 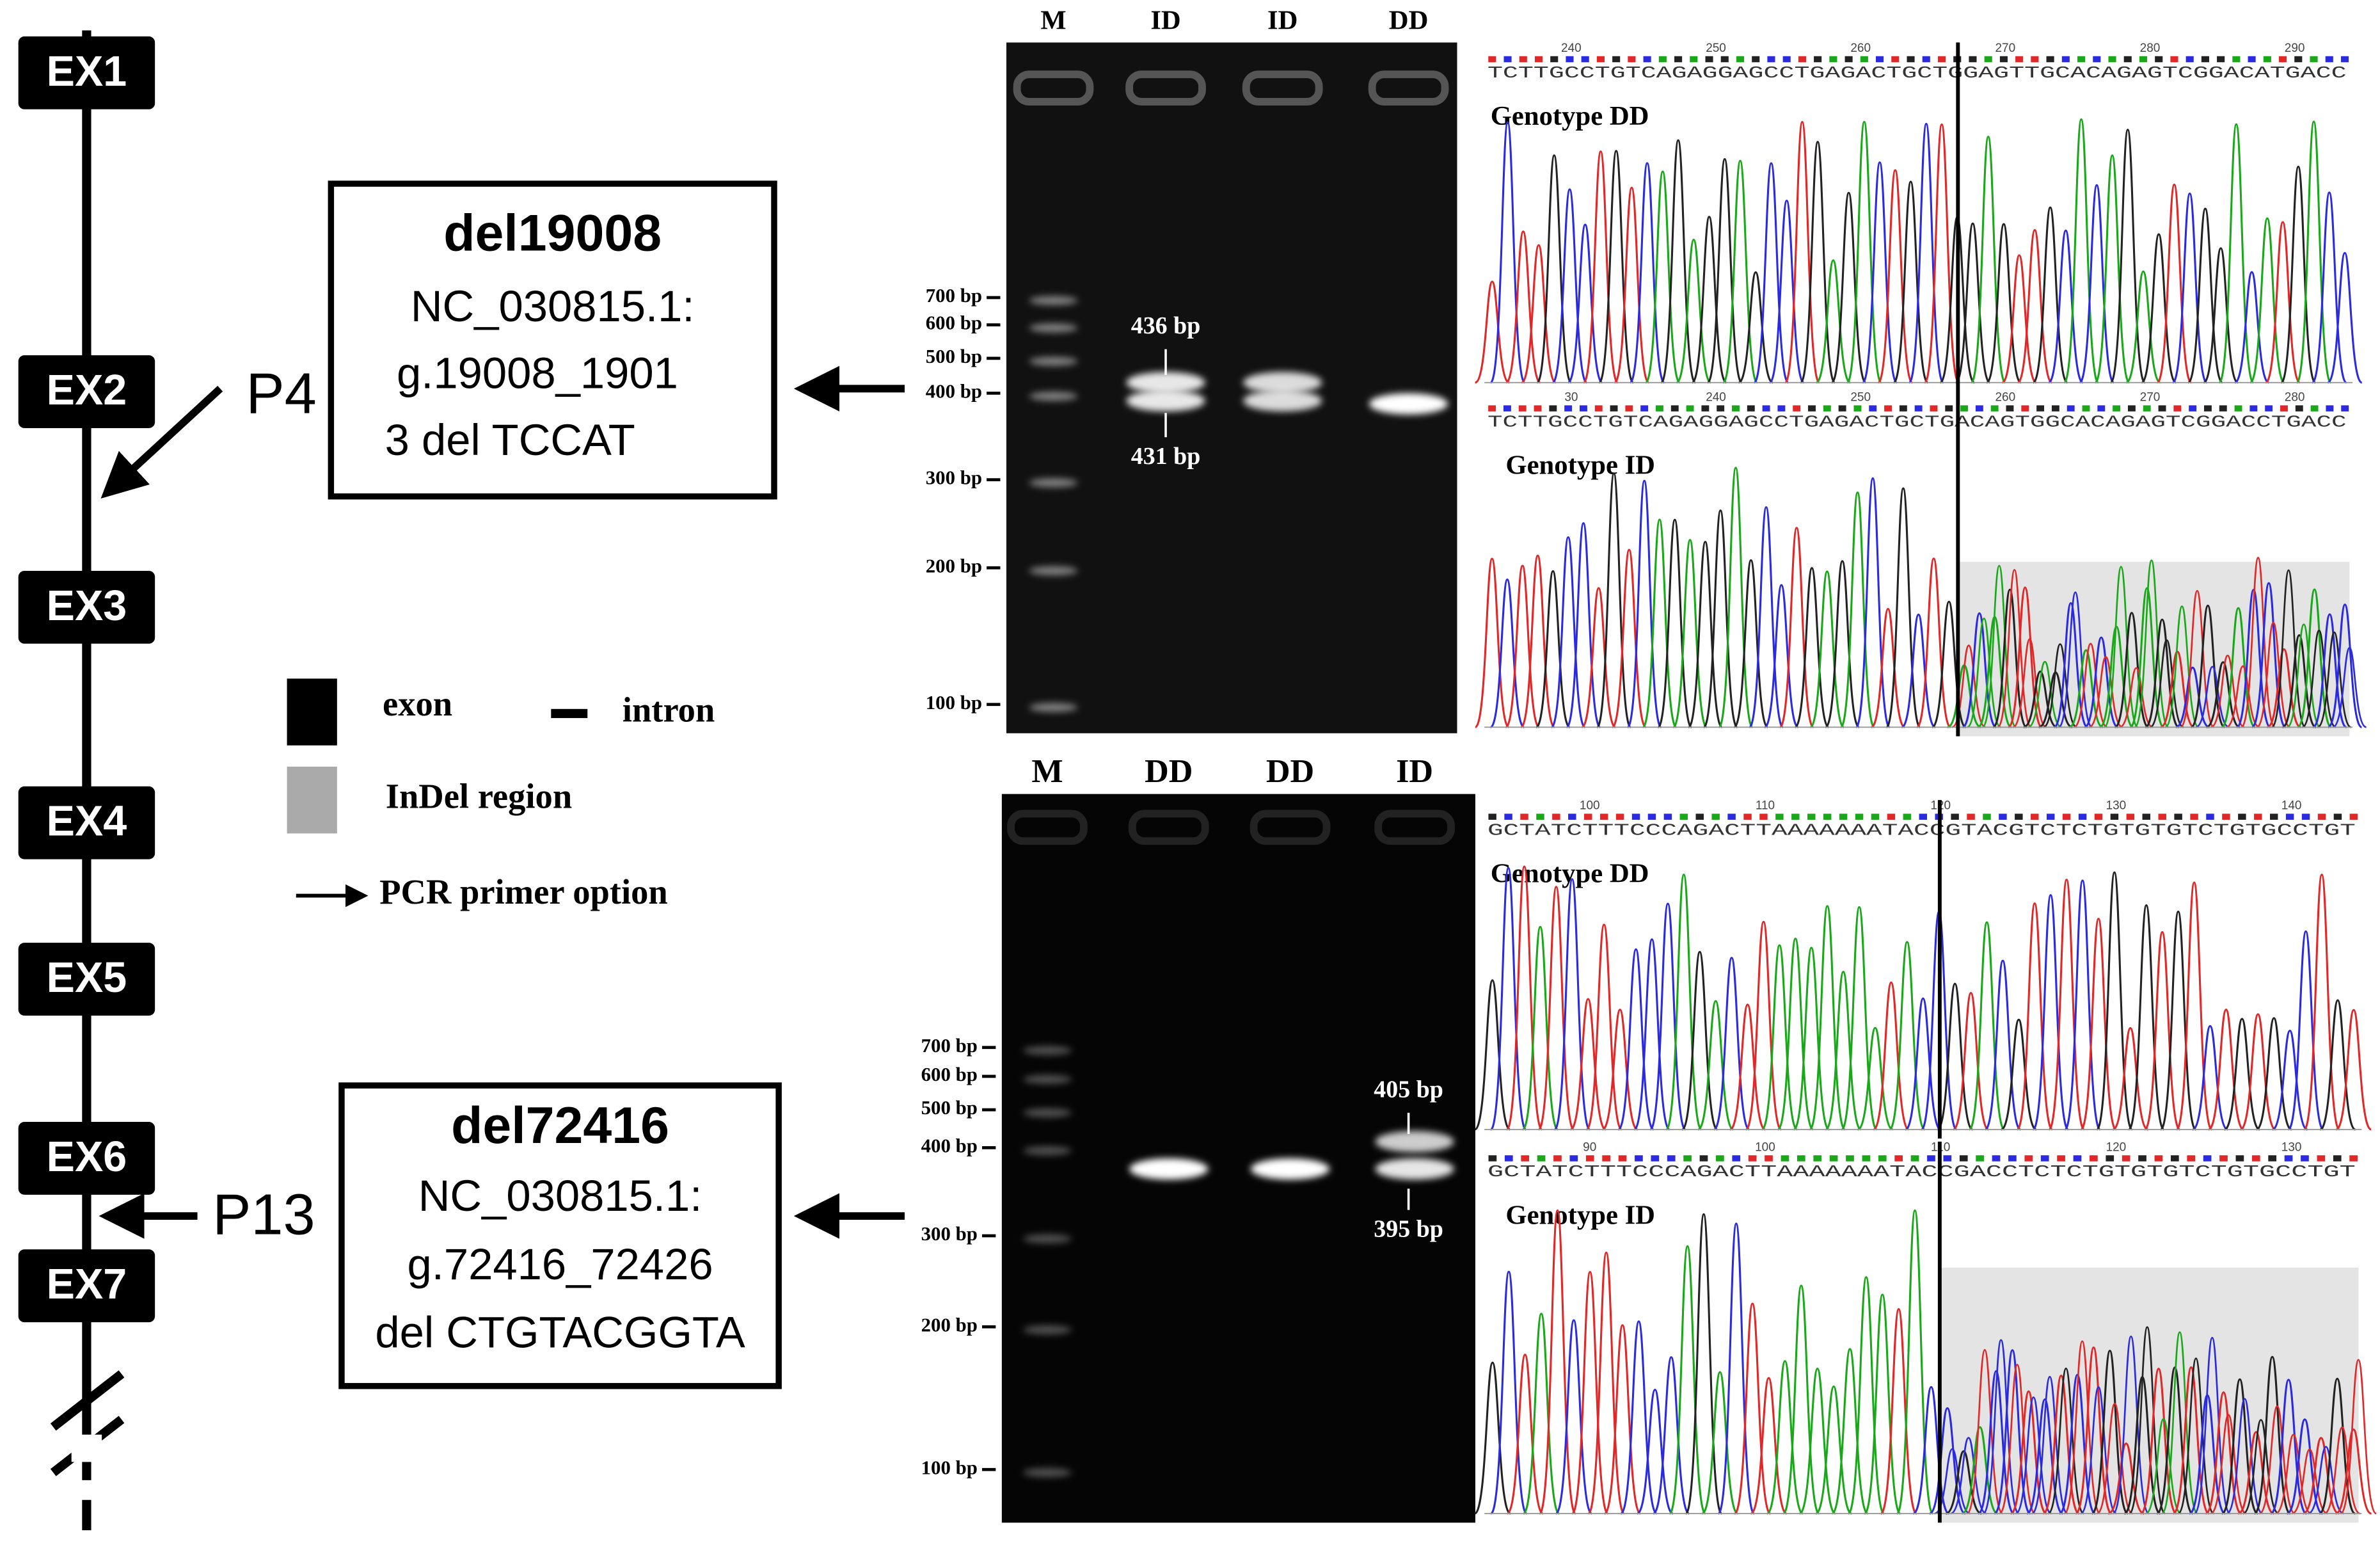 I want to click on ladder-label: 400 bp, so click(x=954, y=391).